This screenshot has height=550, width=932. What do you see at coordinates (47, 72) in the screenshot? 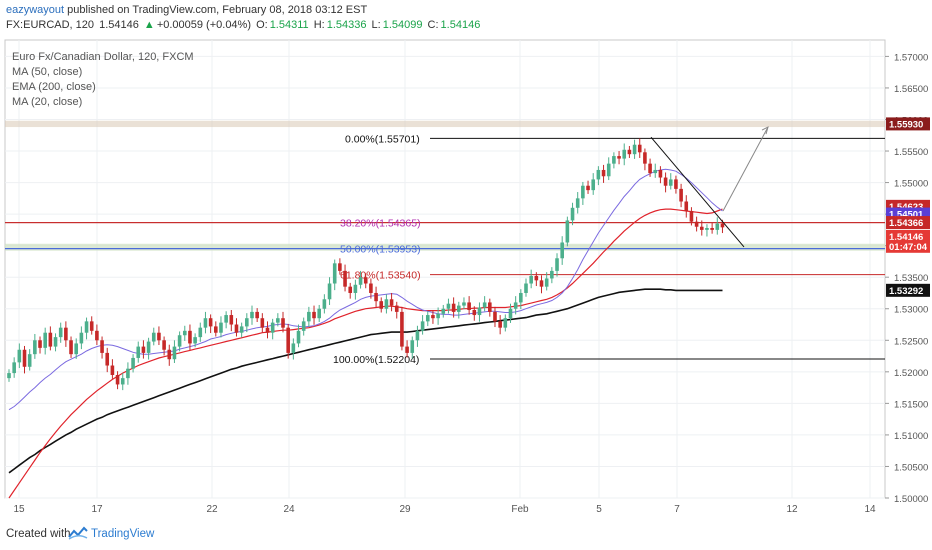
I see `legend-ma50: MA (50, close)` at bounding box center [47, 72].